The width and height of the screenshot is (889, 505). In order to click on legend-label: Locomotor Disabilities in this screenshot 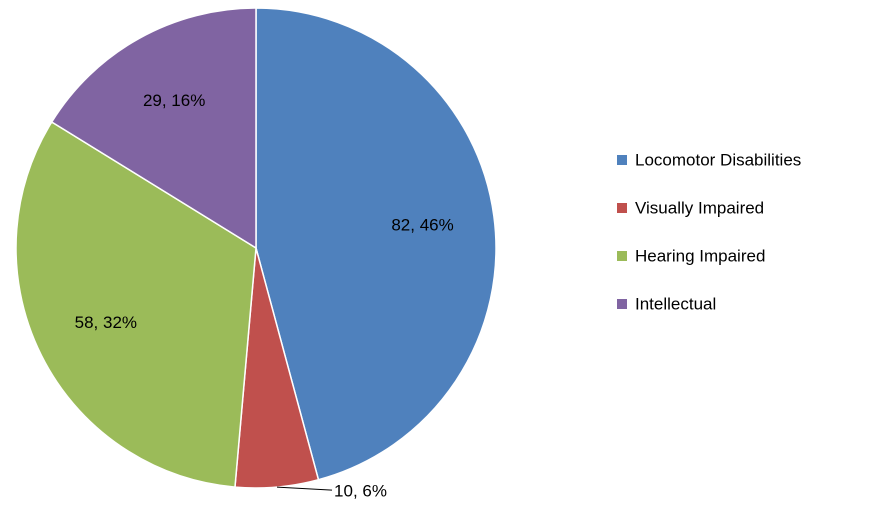, I will do `click(718, 159)`.